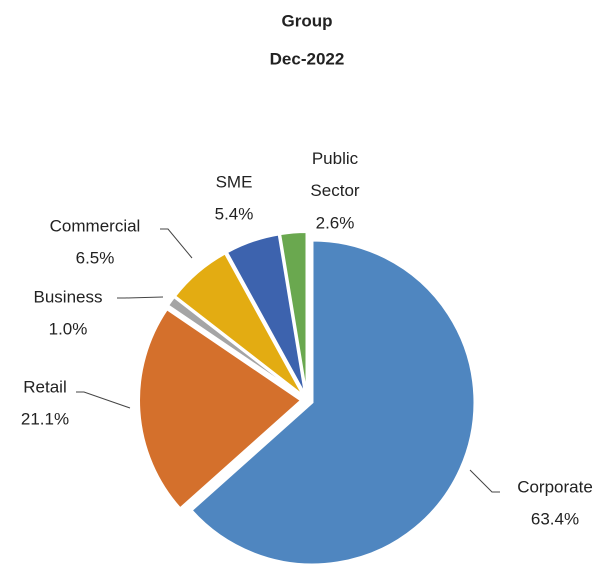 This screenshot has width=614, height=566. What do you see at coordinates (234, 181) in the screenshot?
I see `slice-label: SME` at bounding box center [234, 181].